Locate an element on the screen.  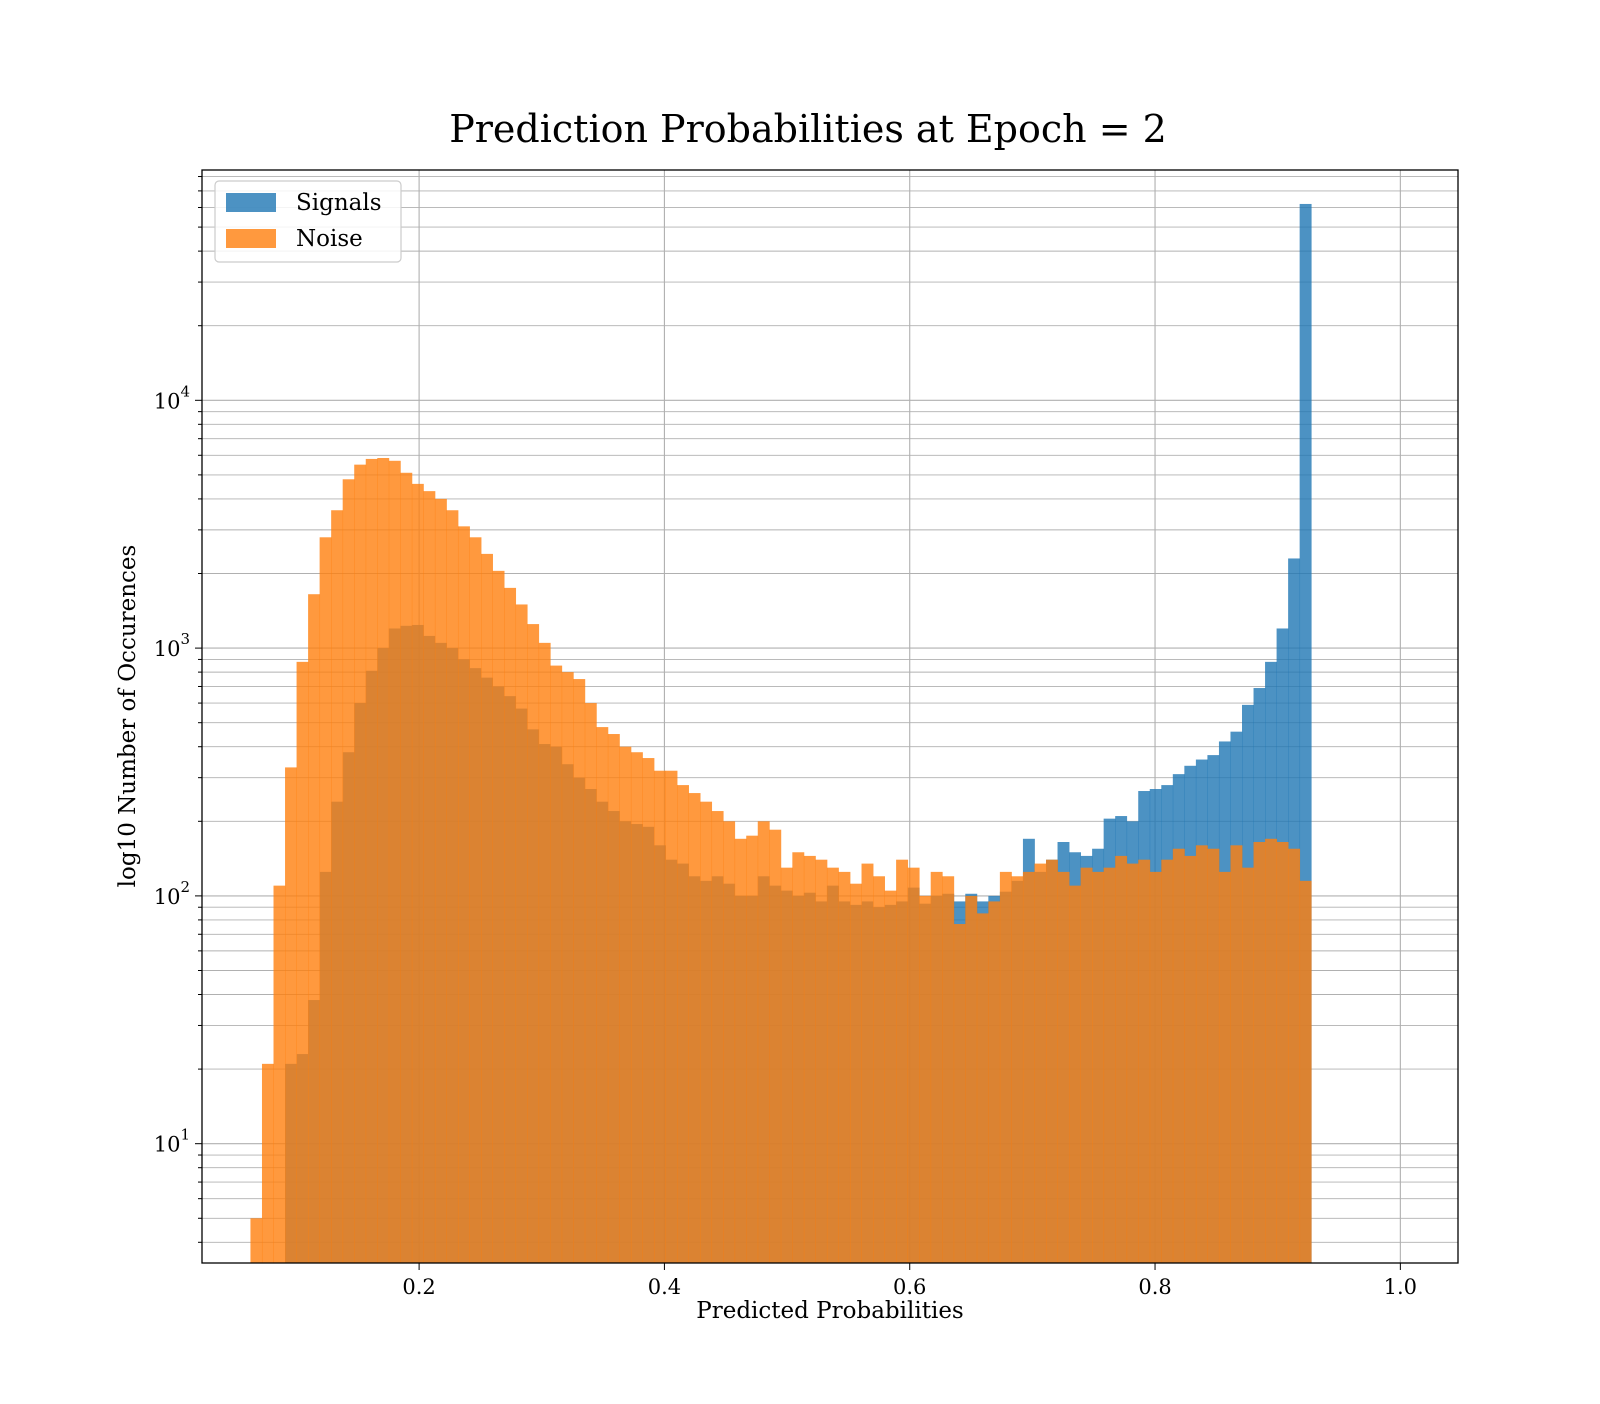
x-tick-label: 1.0 is located at coordinates (1400, 1287).